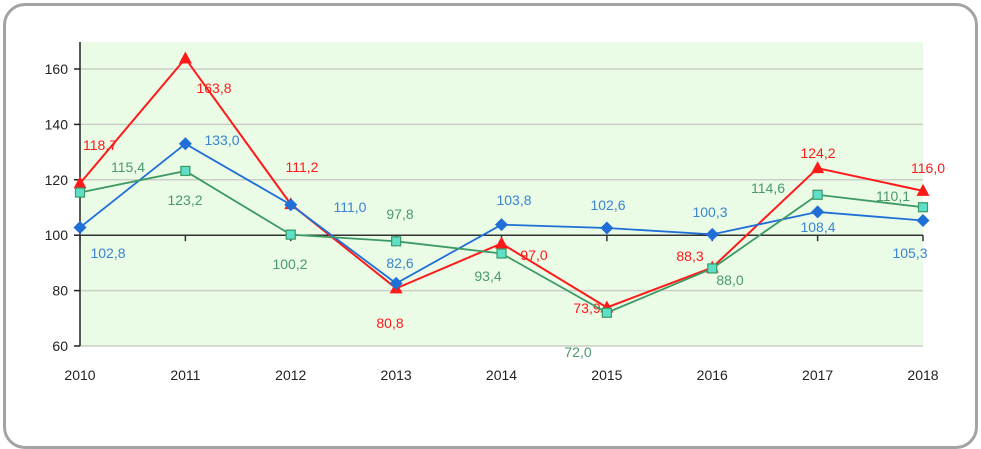  I want to click on data-label: 108,4, so click(817, 227).